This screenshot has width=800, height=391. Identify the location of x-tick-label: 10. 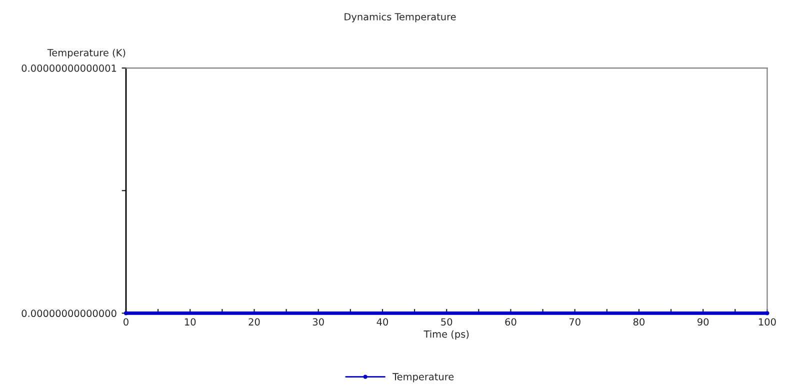
(190, 322).